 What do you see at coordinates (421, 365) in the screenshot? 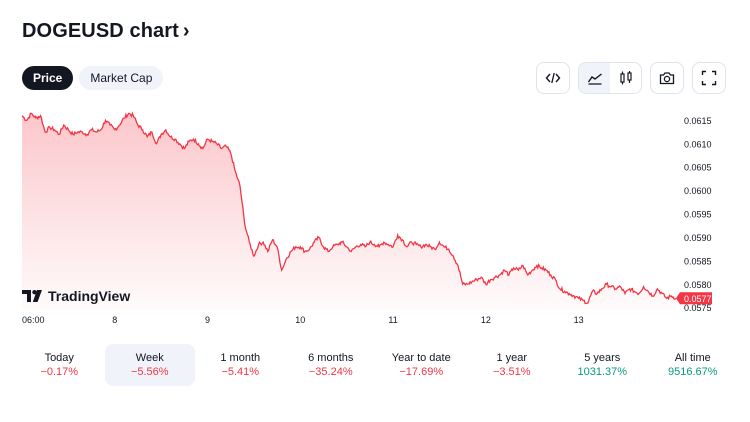
I see `period-year-to-date: Year to date −17.69%` at bounding box center [421, 365].